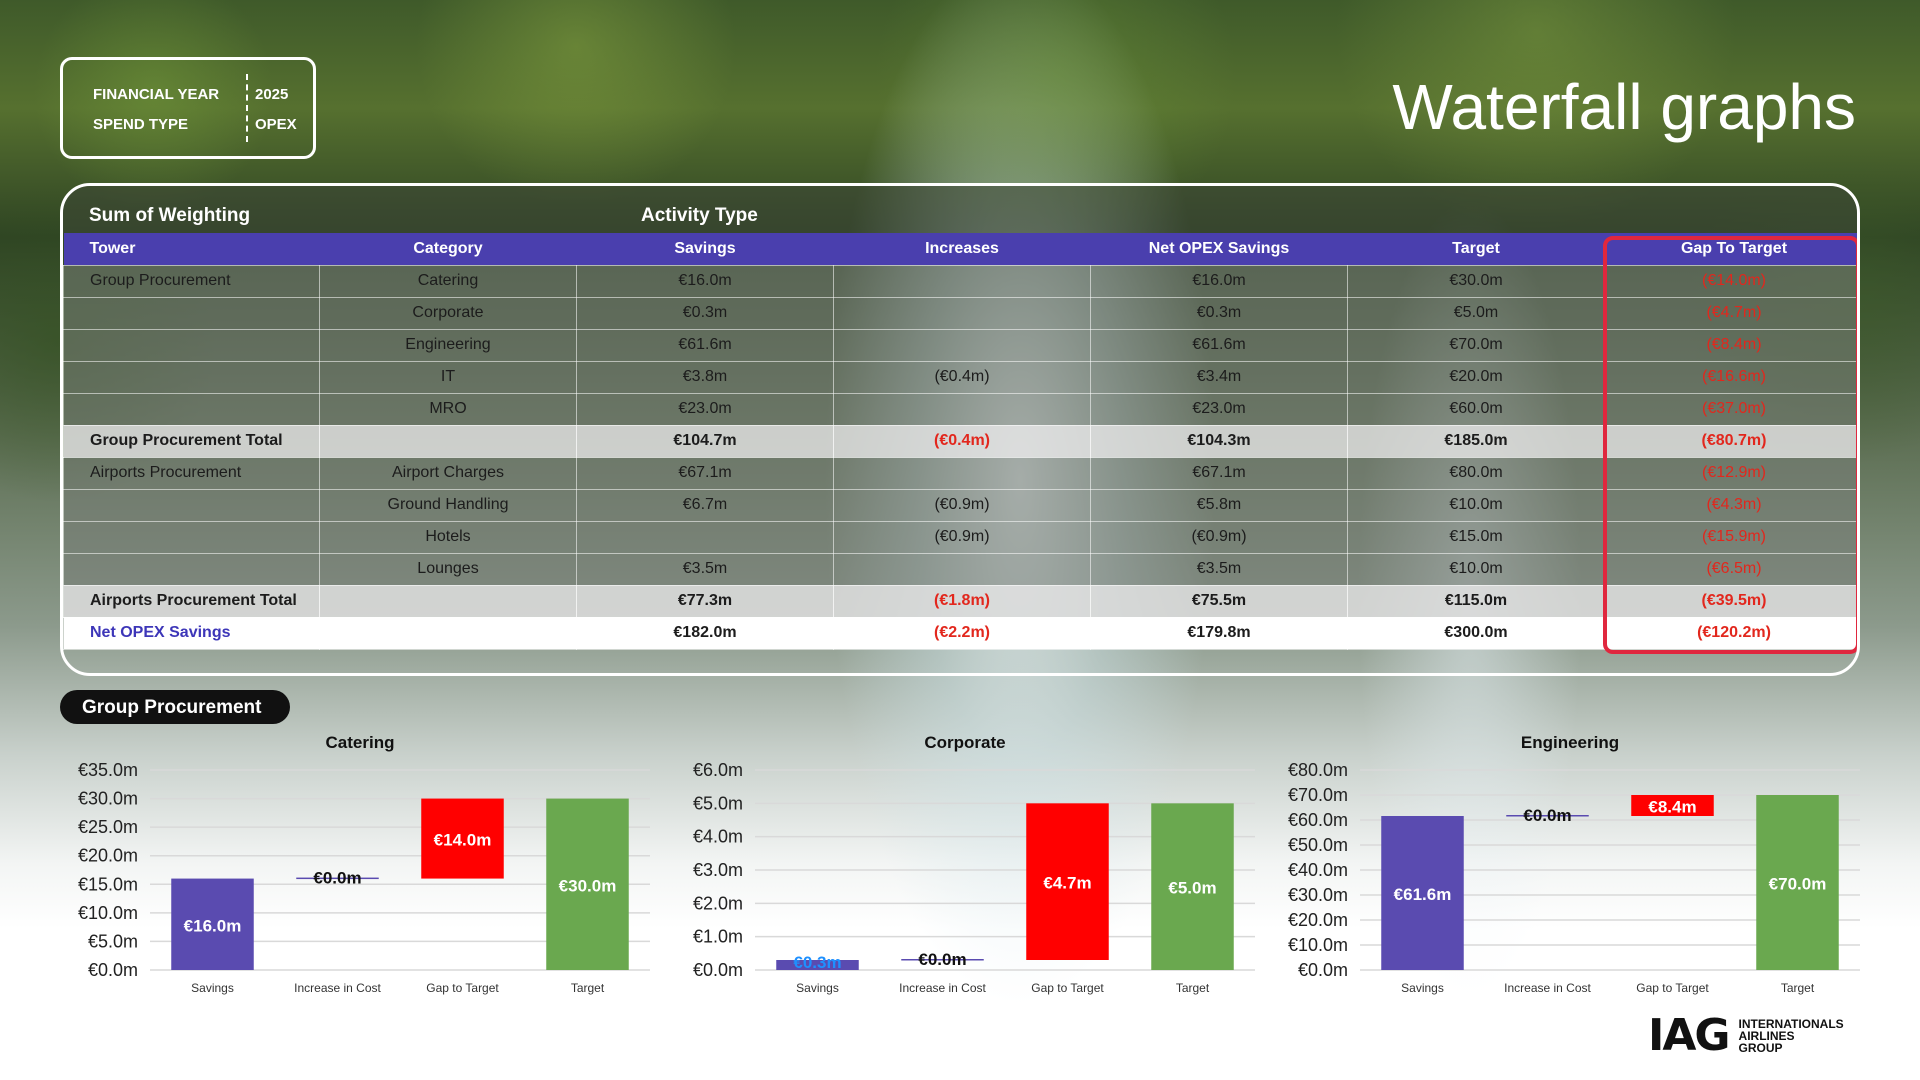 This screenshot has height=1080, width=1920. I want to click on iag-logo-line1: INTERNATIONALS, so click(1791, 1023).